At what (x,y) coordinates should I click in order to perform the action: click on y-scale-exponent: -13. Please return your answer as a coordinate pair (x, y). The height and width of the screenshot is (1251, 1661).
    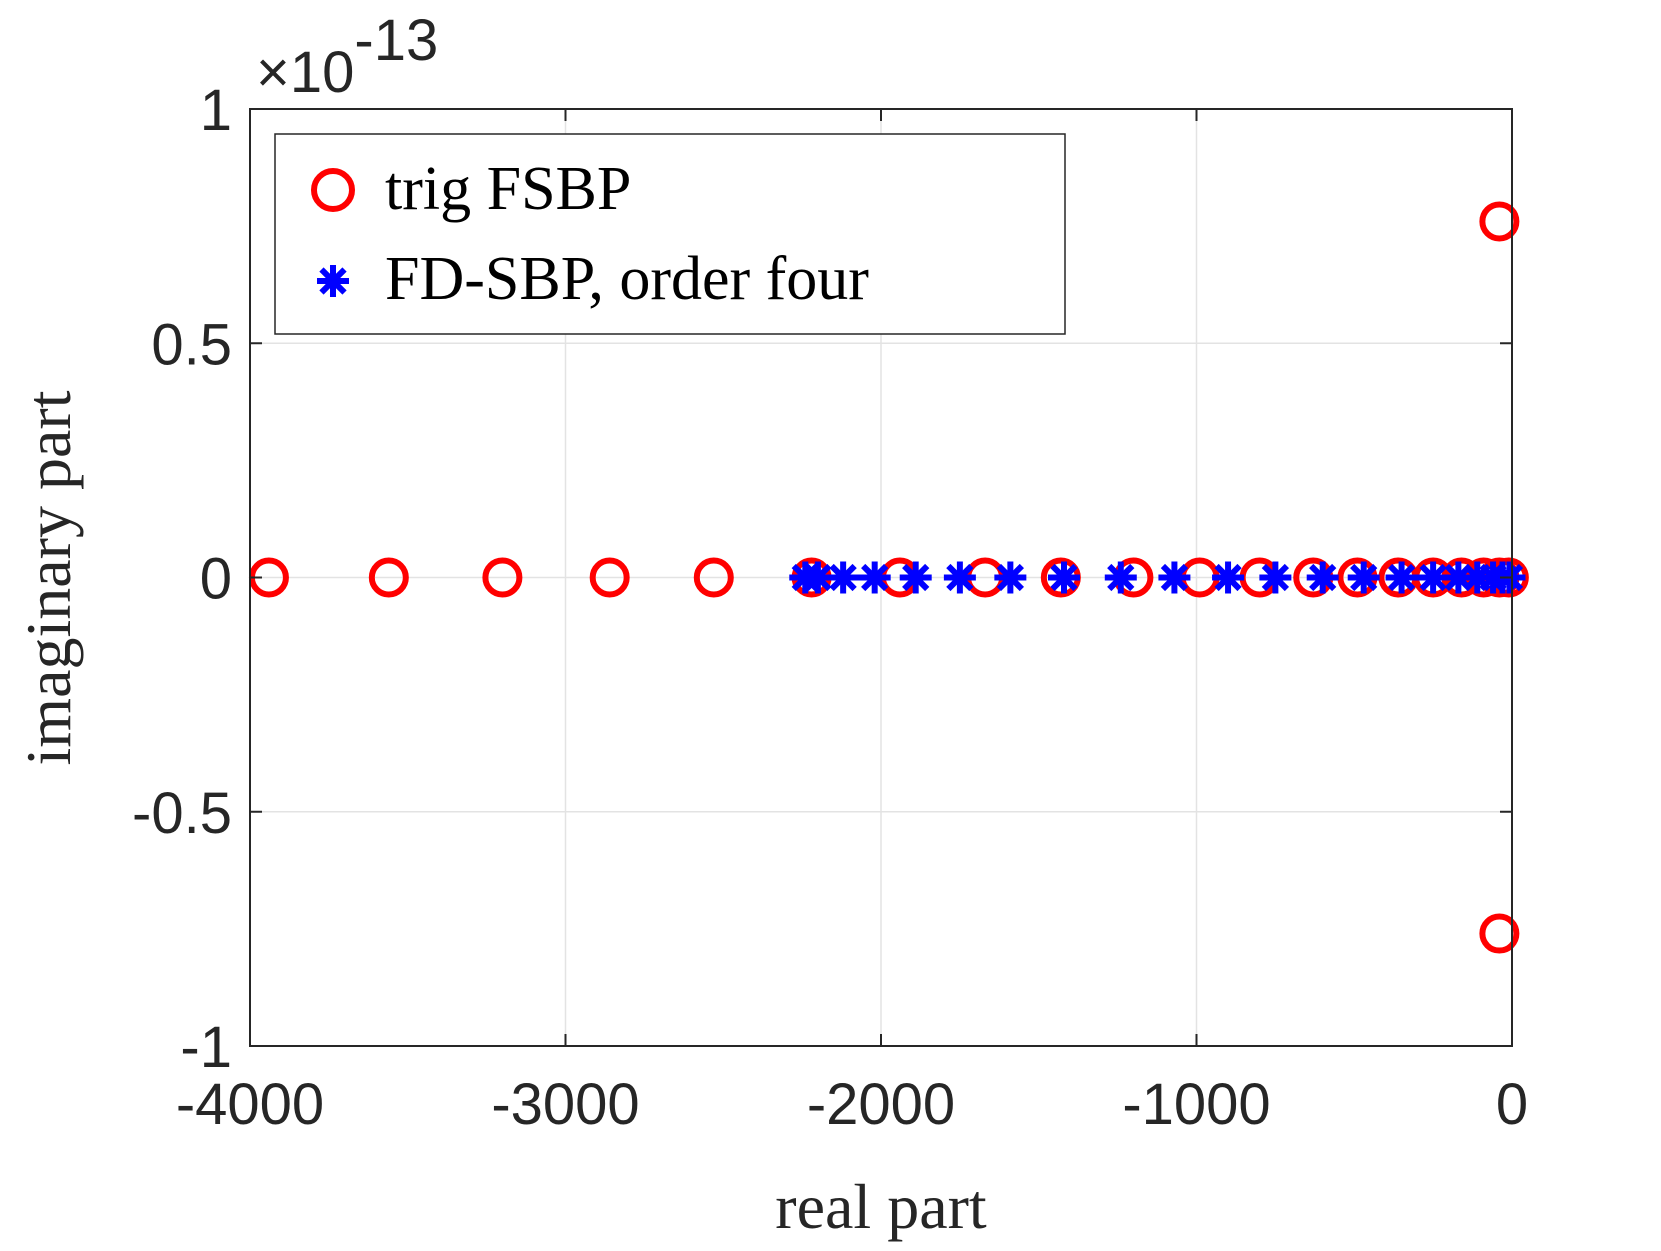
    Looking at the image, I should click on (396, 40).